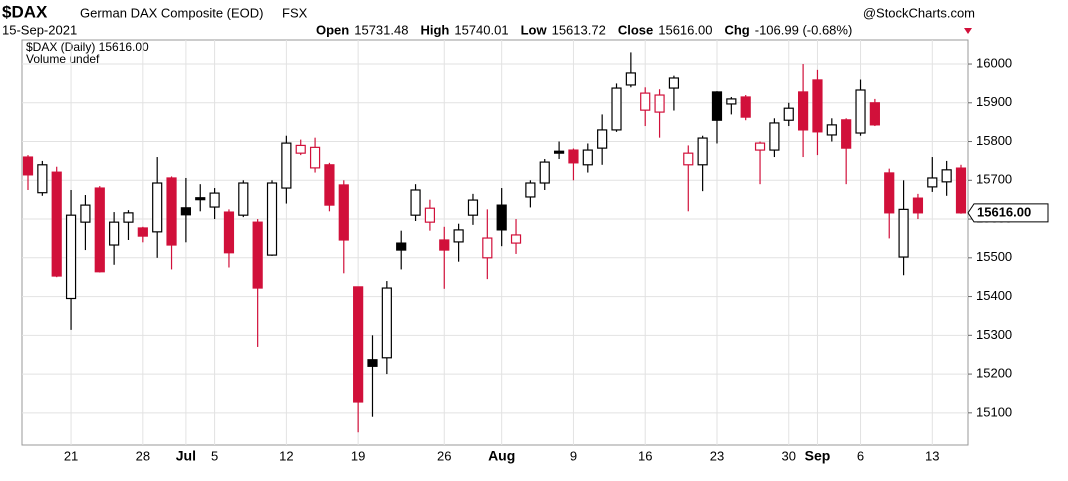  Describe the element at coordinates (932, 455) in the screenshot. I see `x-tick-label: 13` at that location.